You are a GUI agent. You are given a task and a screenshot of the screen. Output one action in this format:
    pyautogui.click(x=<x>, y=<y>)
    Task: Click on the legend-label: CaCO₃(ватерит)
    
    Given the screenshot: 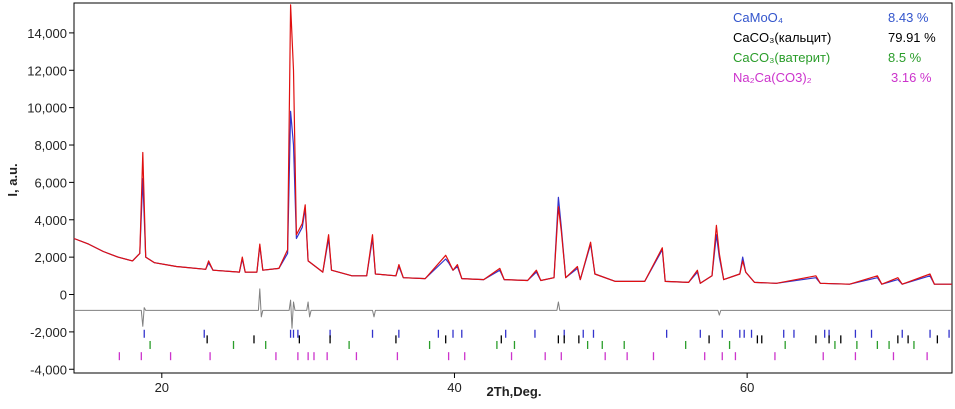 What is the action you would take?
    pyautogui.click(x=781, y=57)
    